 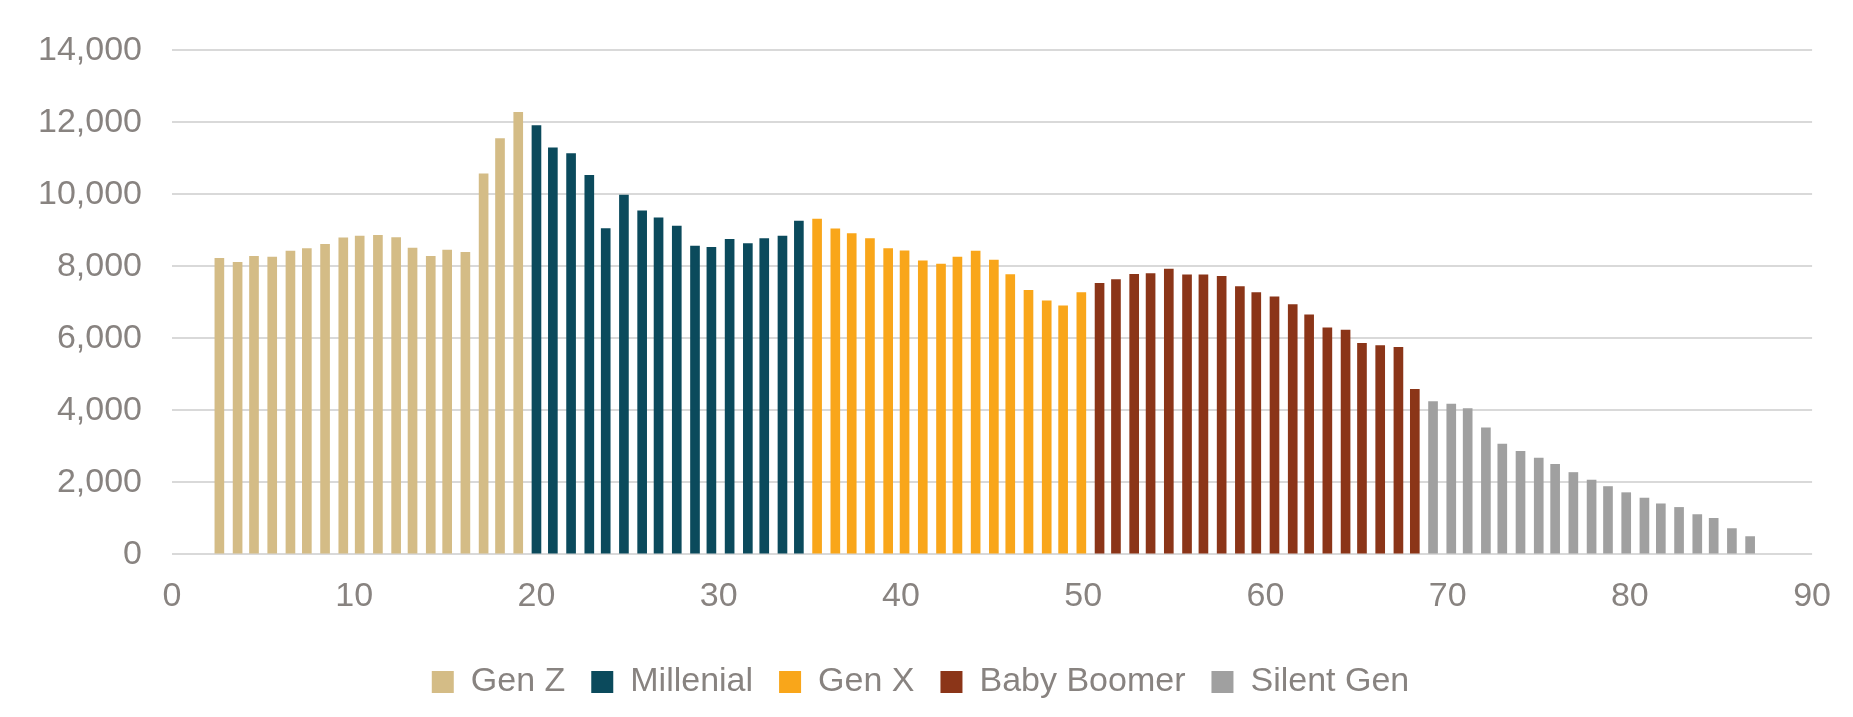 I want to click on y-tick-label: 10,000, so click(x=89, y=191).